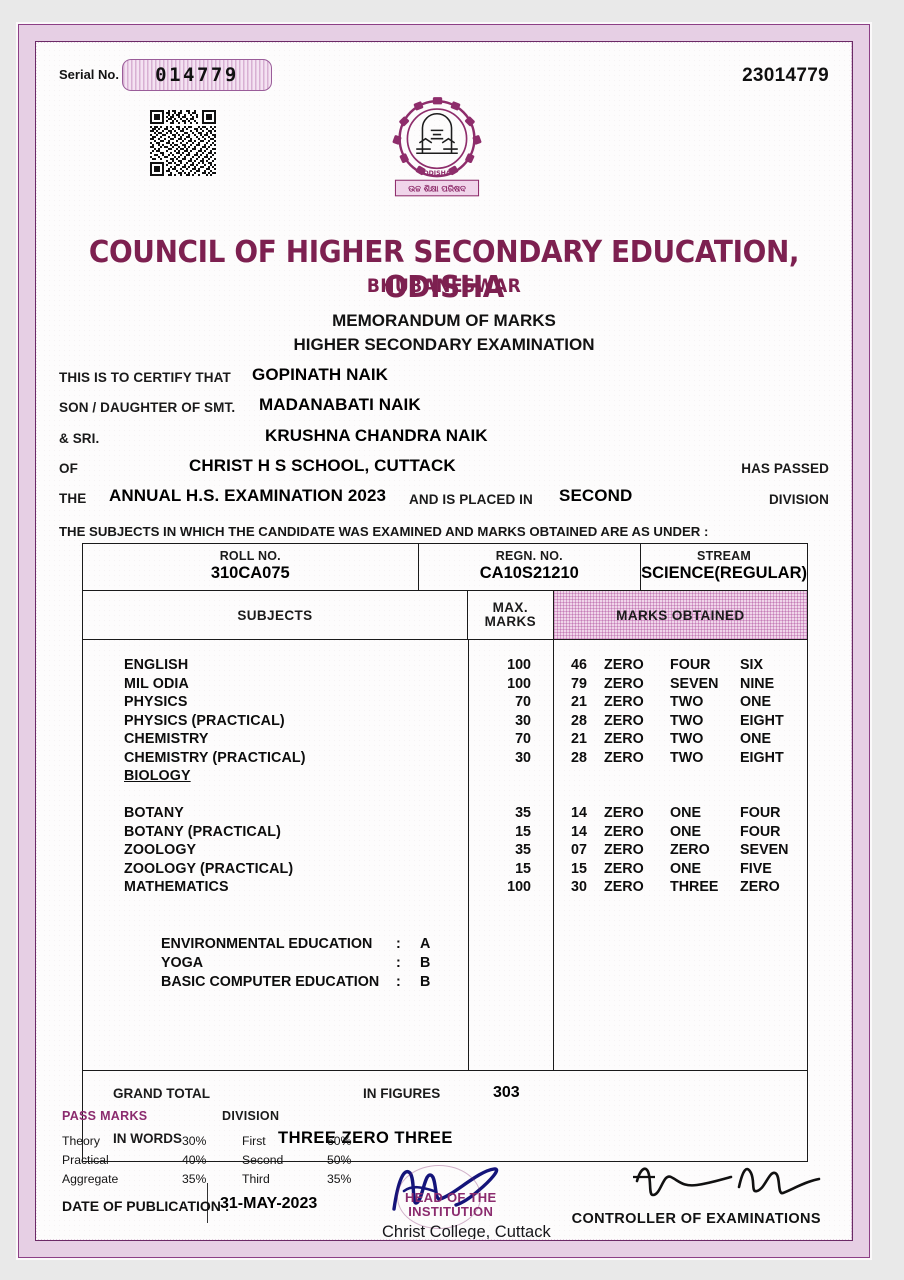 This screenshot has width=904, height=1280. Describe the element at coordinates (156, 683) in the screenshot. I see `subject-name: MIL ODIA` at that location.